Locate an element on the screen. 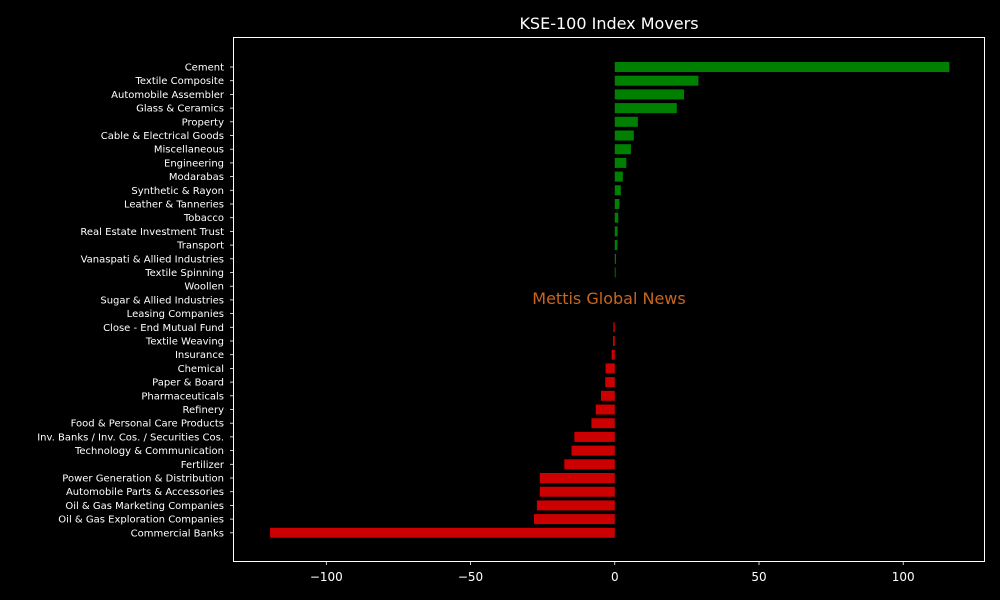 This screenshot has height=600, width=1000. x-tick-label: 0 is located at coordinates (615, 577).